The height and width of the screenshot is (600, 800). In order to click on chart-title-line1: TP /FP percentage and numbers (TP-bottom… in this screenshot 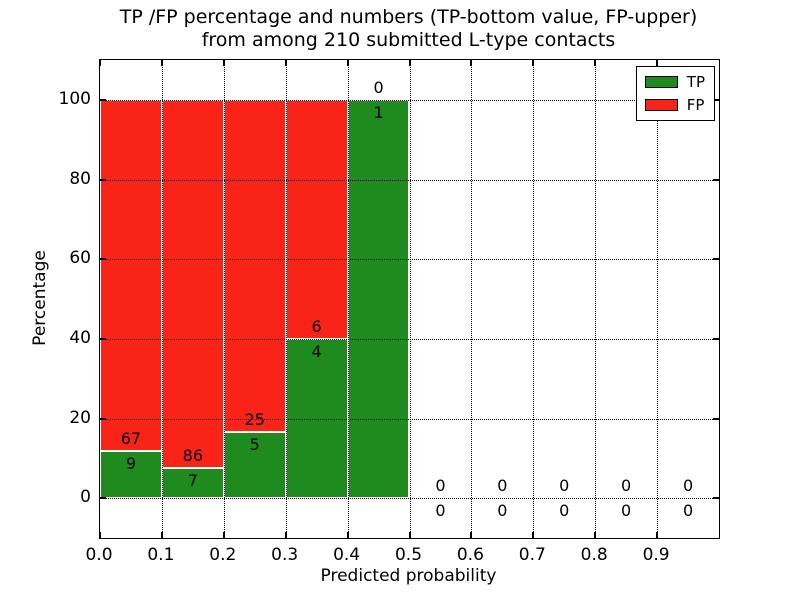, I will do `click(408, 17)`.